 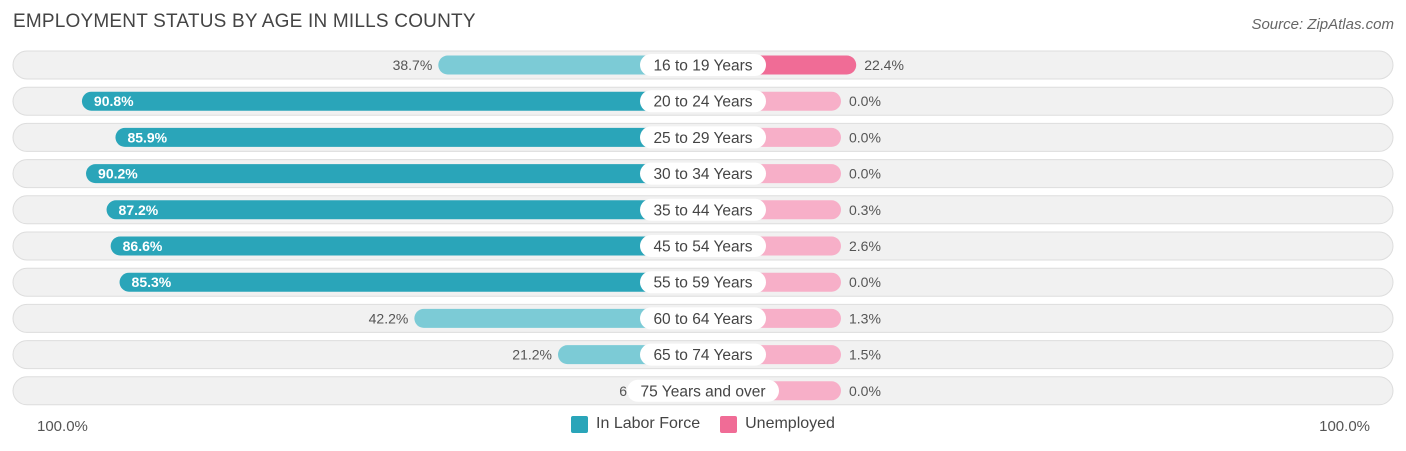 I want to click on category-label: 25 to 29 Years, so click(x=702, y=138).